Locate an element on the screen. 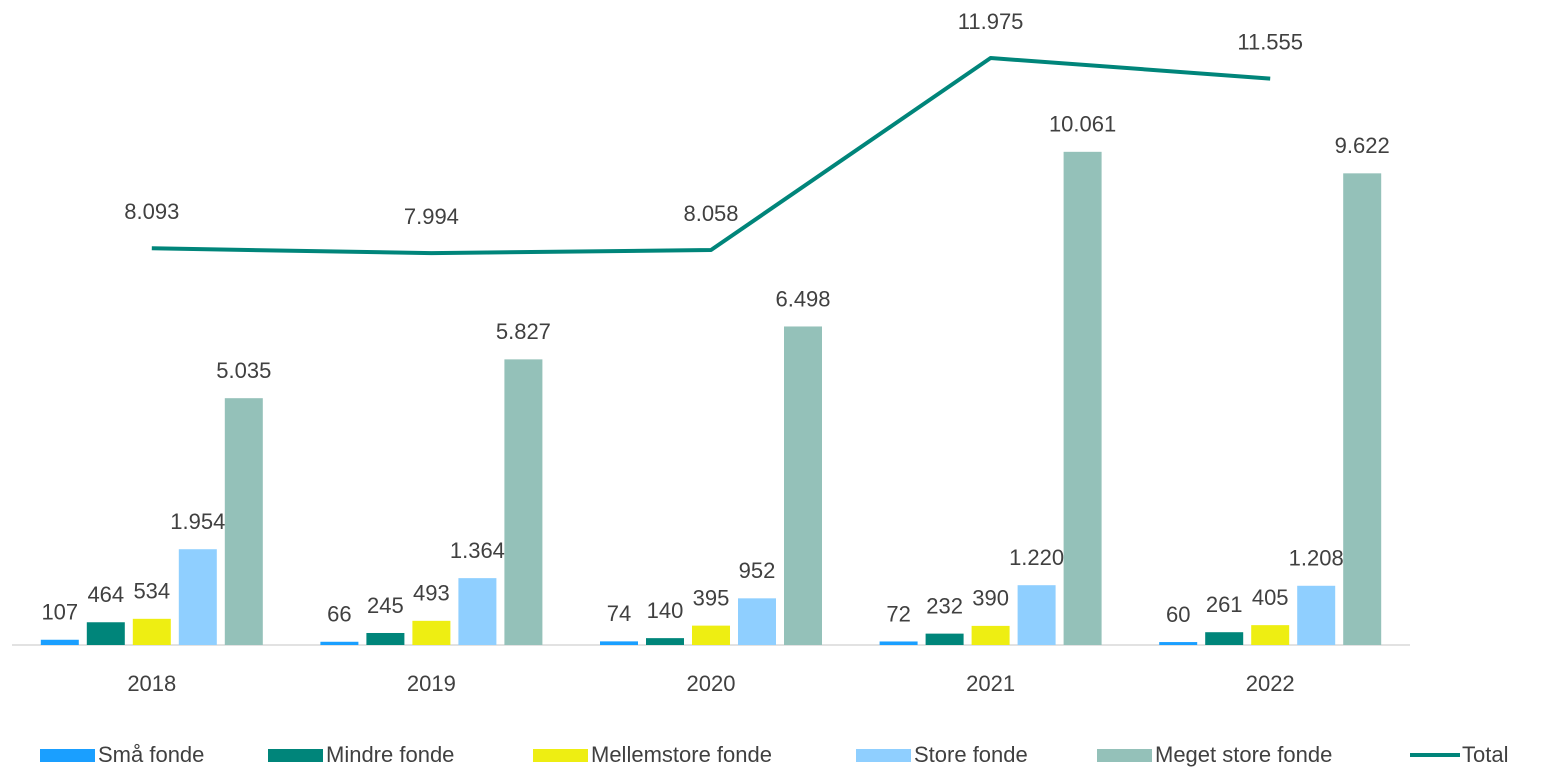  x-tick-label: 2020 is located at coordinates (711, 683).